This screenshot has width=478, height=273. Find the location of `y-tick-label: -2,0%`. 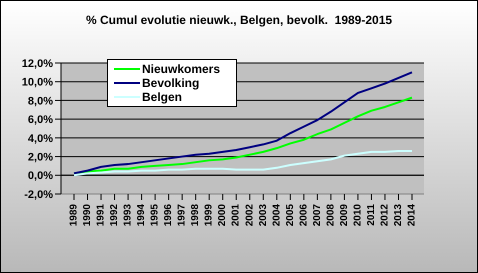

y-tick-label: -2,0% is located at coordinates (39, 194).